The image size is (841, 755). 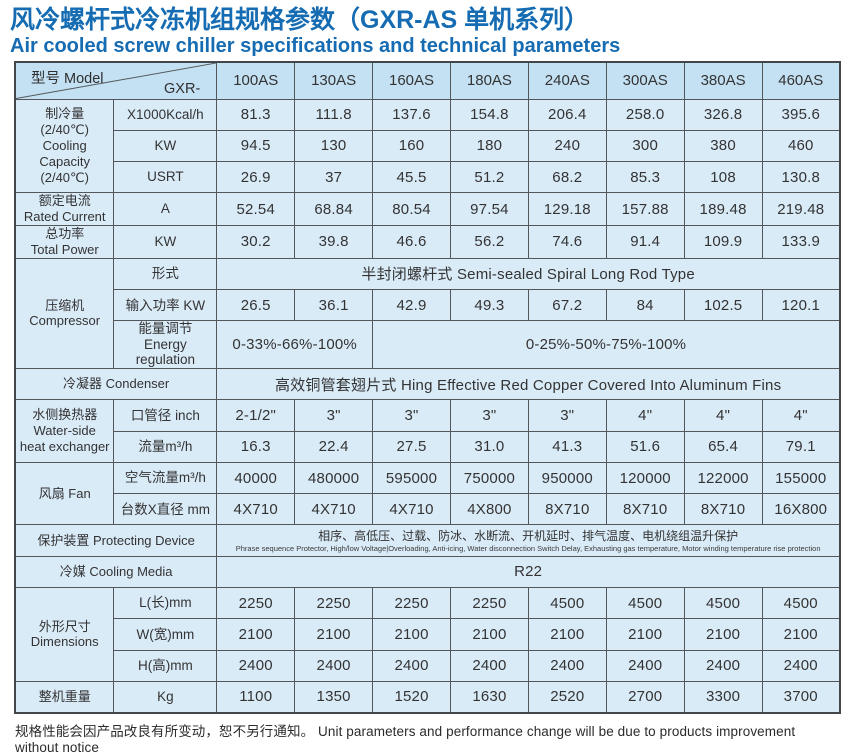 What do you see at coordinates (64, 242) in the screenshot?
I see `label-cell: 总功率 Total Power` at bounding box center [64, 242].